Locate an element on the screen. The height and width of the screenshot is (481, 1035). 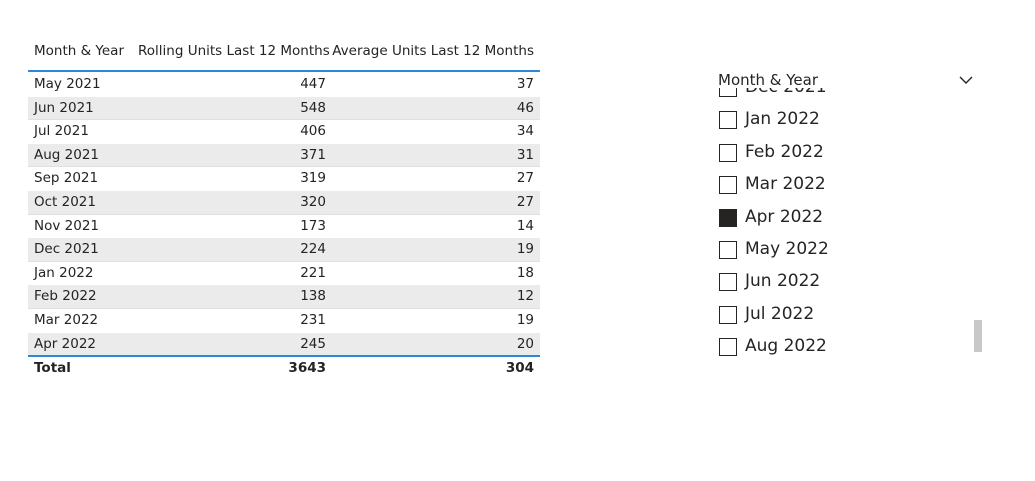
table-cell: 319 is located at coordinates (313, 178).